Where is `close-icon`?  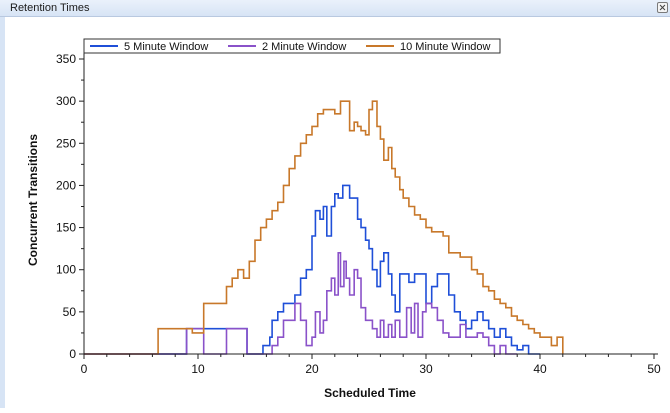
close-icon is located at coordinates (662, 7).